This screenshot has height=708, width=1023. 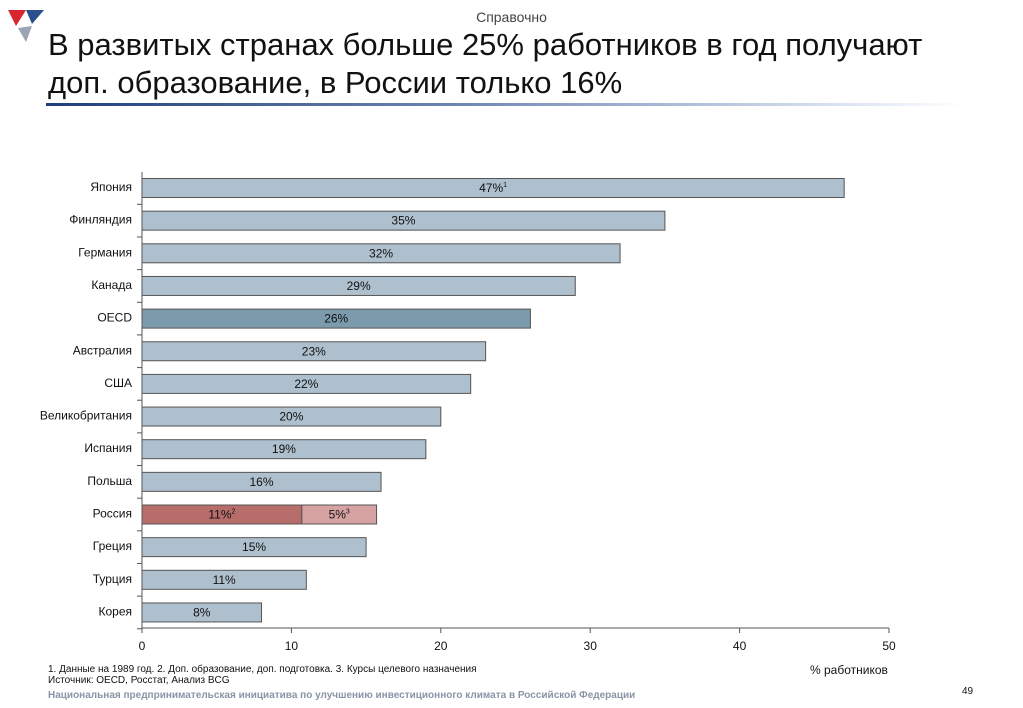 I want to click on x-tick-label: 40, so click(x=740, y=646).